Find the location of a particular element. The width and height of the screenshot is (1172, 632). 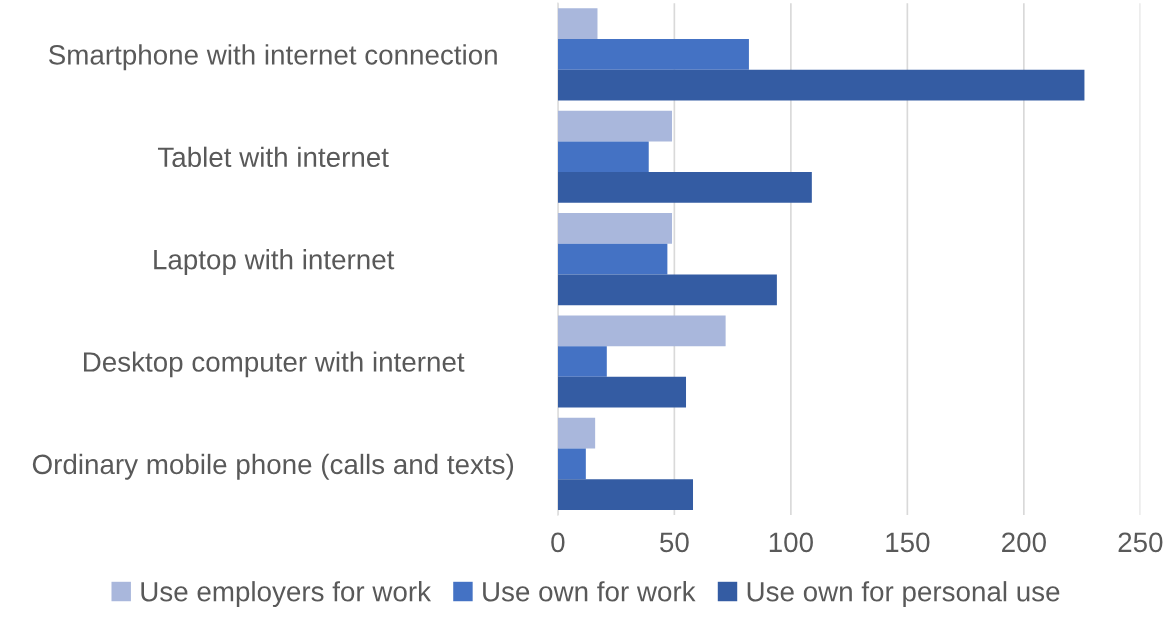

x-tick-label: 0 is located at coordinates (558, 542).